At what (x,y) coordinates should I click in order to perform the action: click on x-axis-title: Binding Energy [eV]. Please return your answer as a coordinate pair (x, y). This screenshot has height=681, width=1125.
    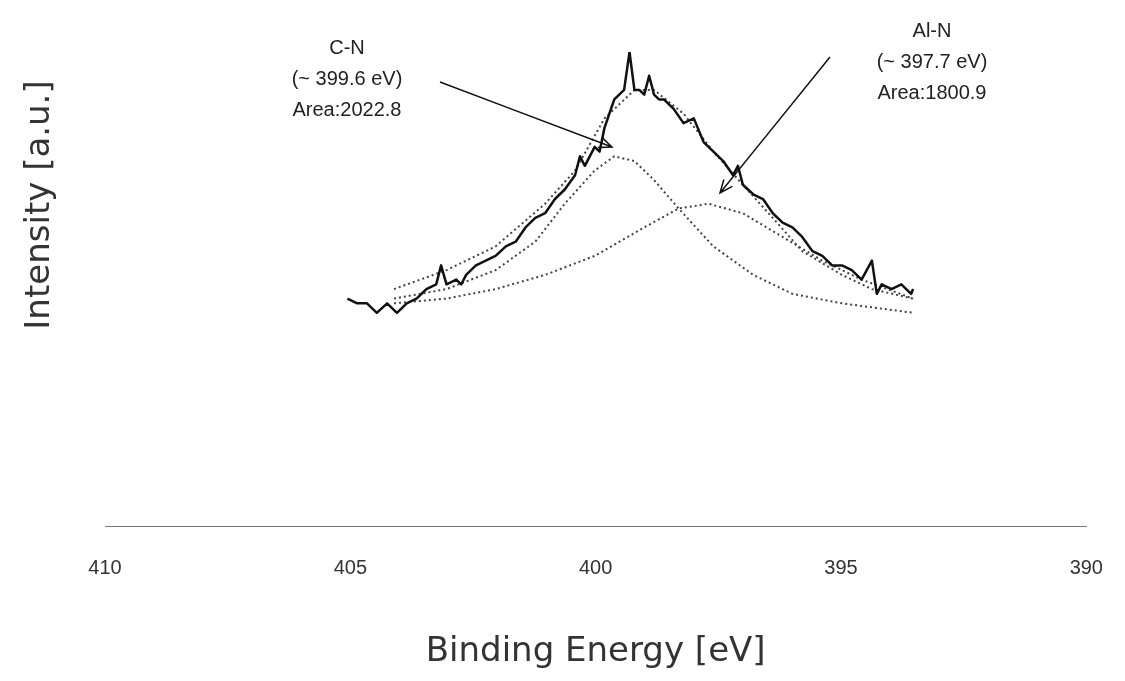
    Looking at the image, I should click on (595, 649).